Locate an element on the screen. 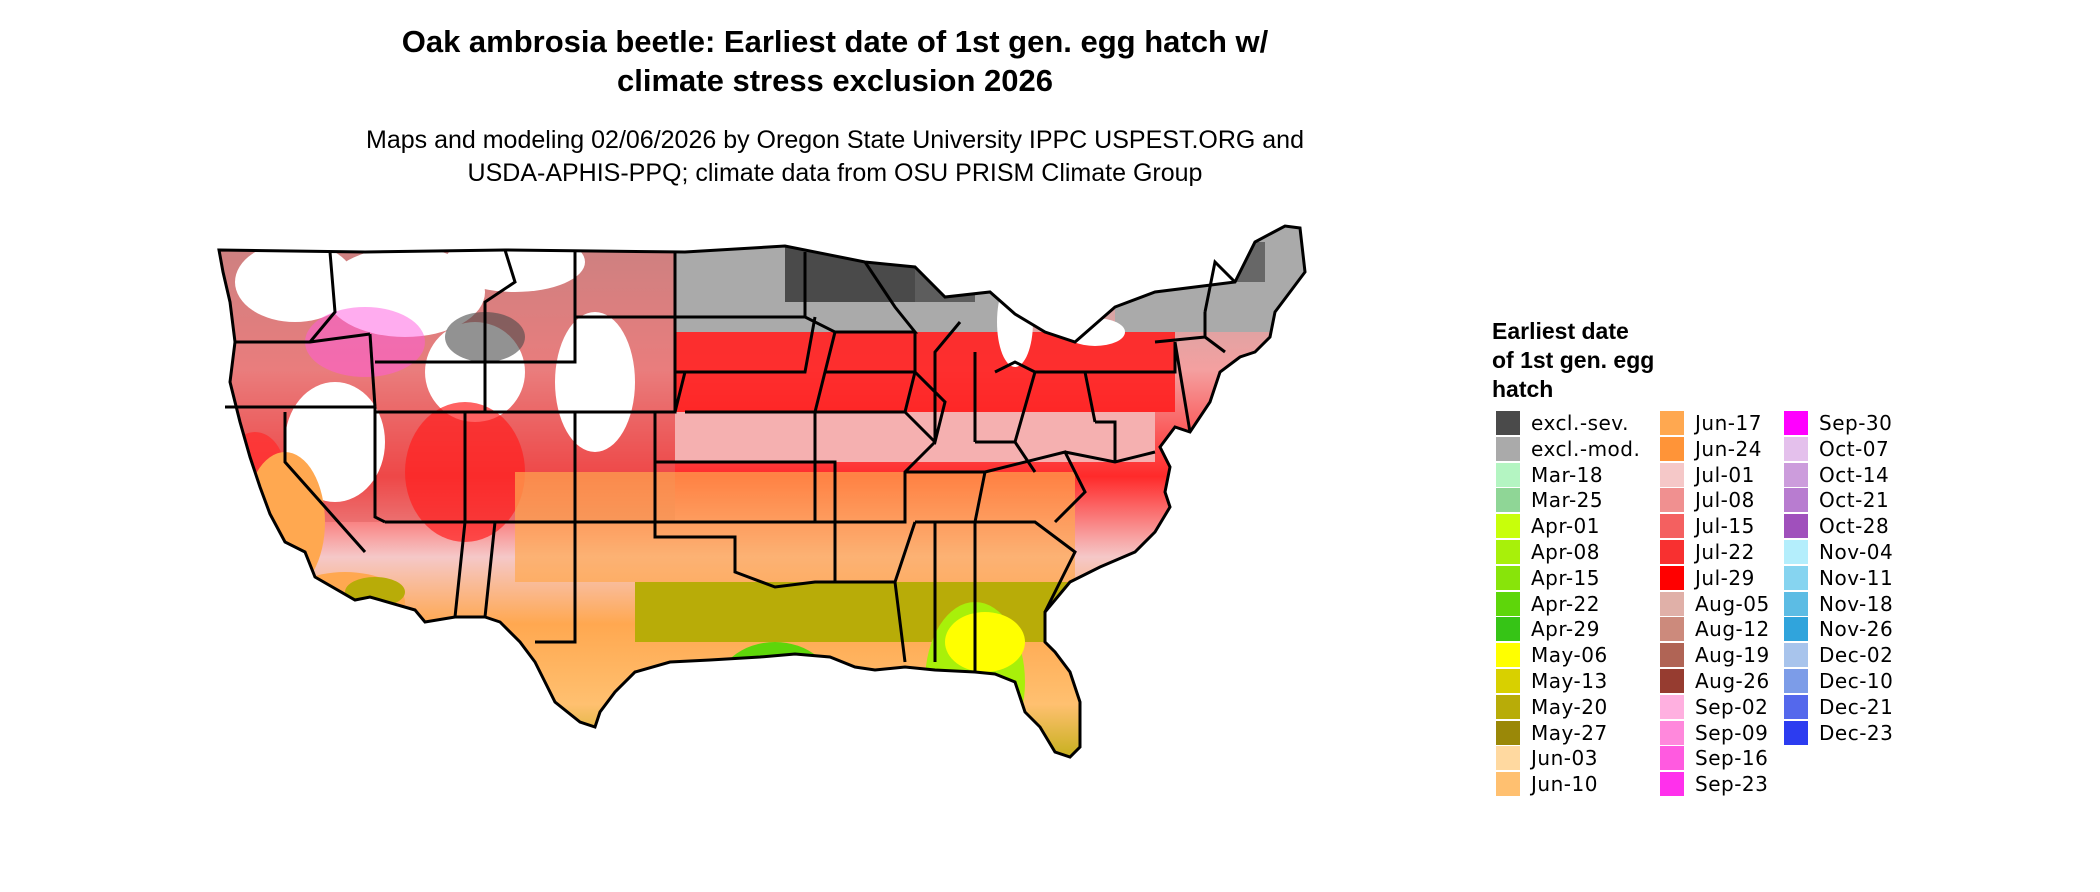 The image size is (2100, 892). legend-label: Mar-25 is located at coordinates (1567, 500).